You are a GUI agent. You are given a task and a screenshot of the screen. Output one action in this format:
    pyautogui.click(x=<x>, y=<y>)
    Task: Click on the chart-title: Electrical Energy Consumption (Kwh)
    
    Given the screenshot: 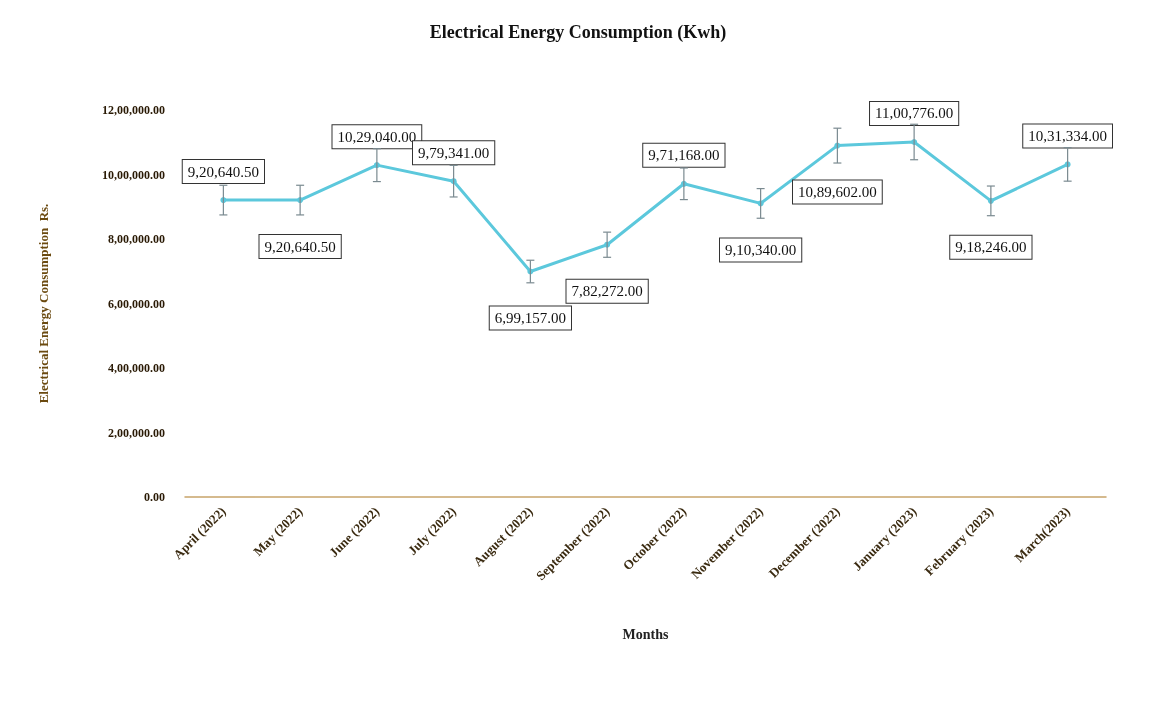 What is the action you would take?
    pyautogui.click(x=578, y=32)
    